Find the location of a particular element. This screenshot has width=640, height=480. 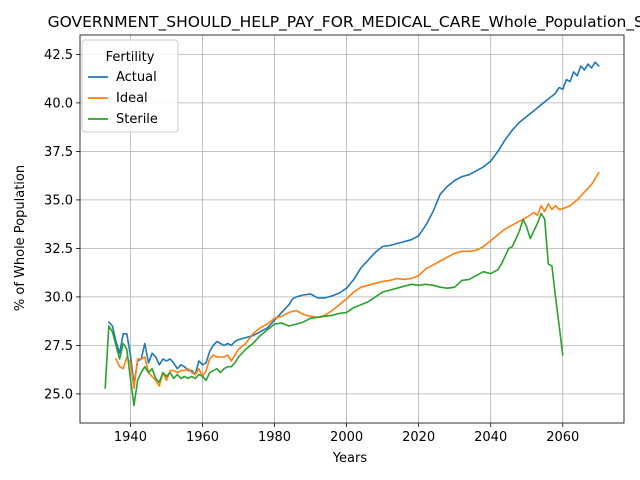

x-tick-label: 2060 is located at coordinates (562, 437).